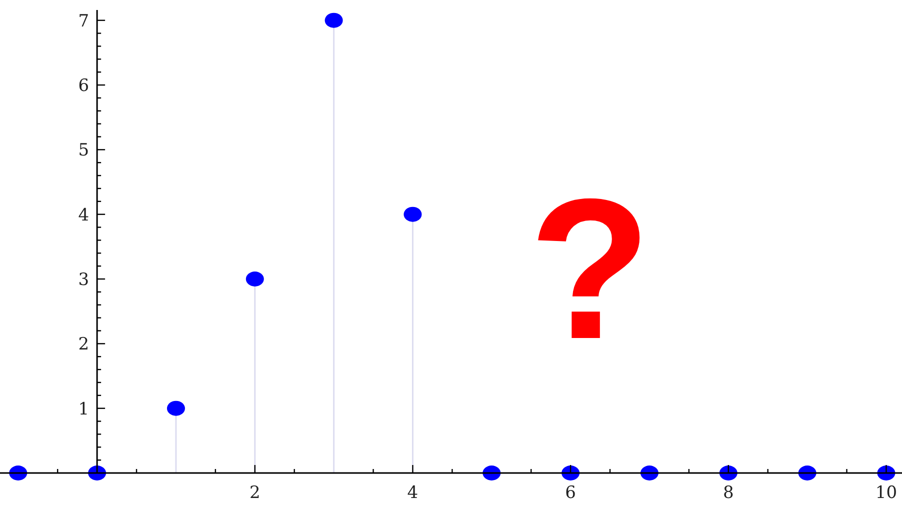 This screenshot has width=902, height=507. Describe the element at coordinates (886, 493) in the screenshot. I see `x-tick-label: 10` at that location.